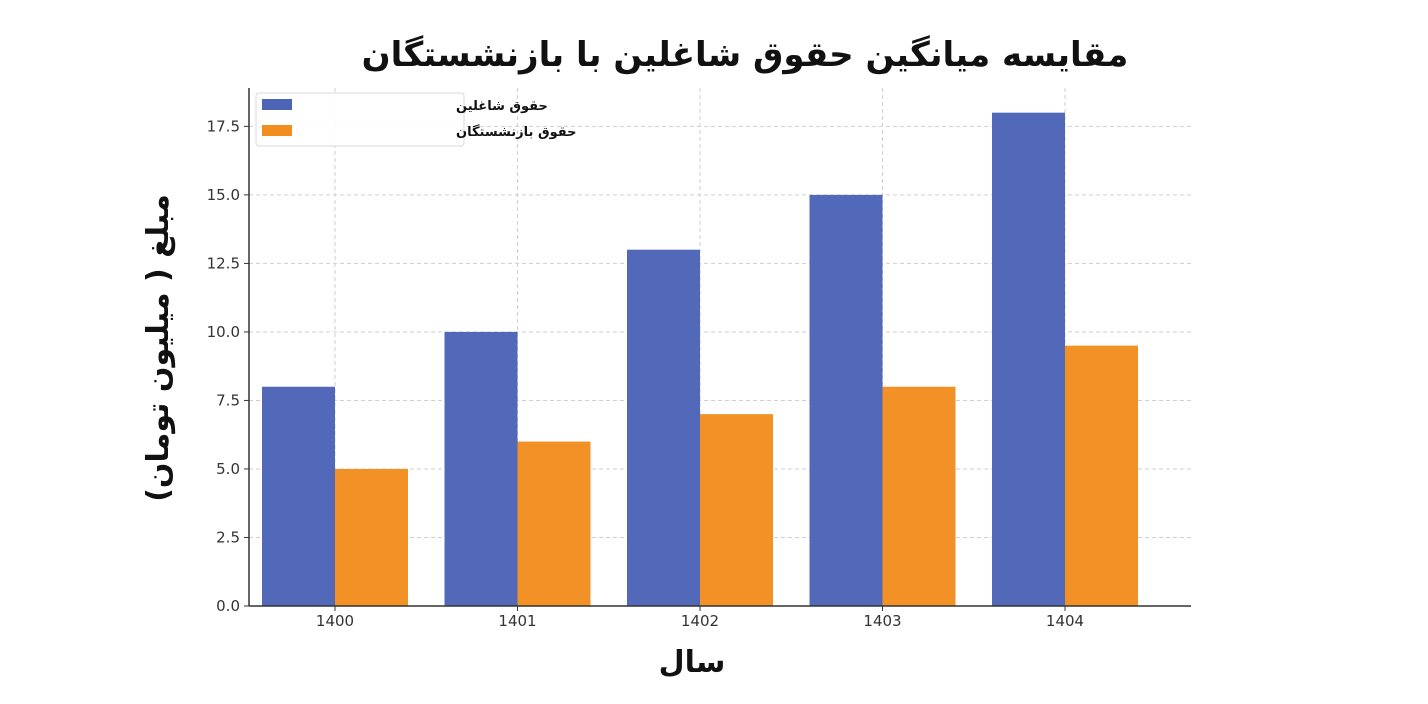 The width and height of the screenshot is (1428, 704). I want to click on x-tick-label: 1403, so click(882, 621).